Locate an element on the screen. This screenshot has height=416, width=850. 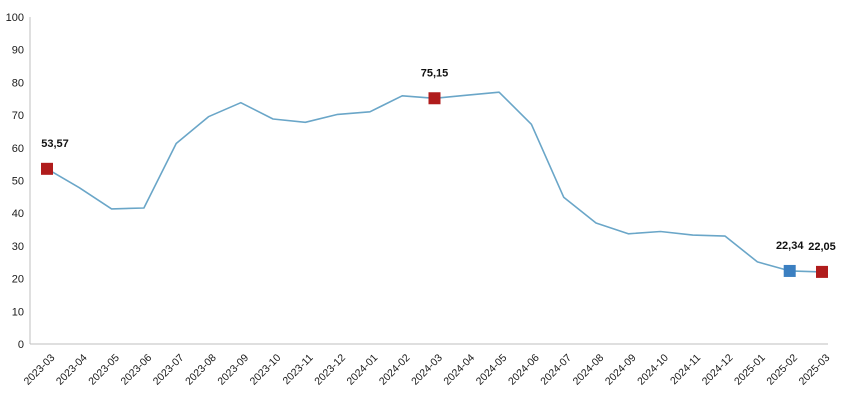
x-tick-label: 2023-10 is located at coordinates (266, 370).